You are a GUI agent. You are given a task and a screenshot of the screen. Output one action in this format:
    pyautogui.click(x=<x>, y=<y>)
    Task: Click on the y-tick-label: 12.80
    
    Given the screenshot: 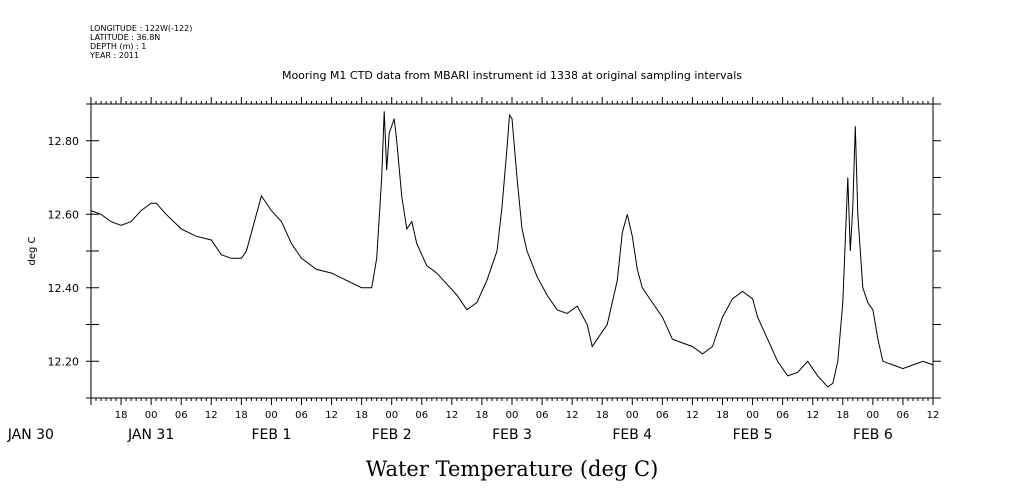 What is the action you would take?
    pyautogui.click(x=64, y=141)
    